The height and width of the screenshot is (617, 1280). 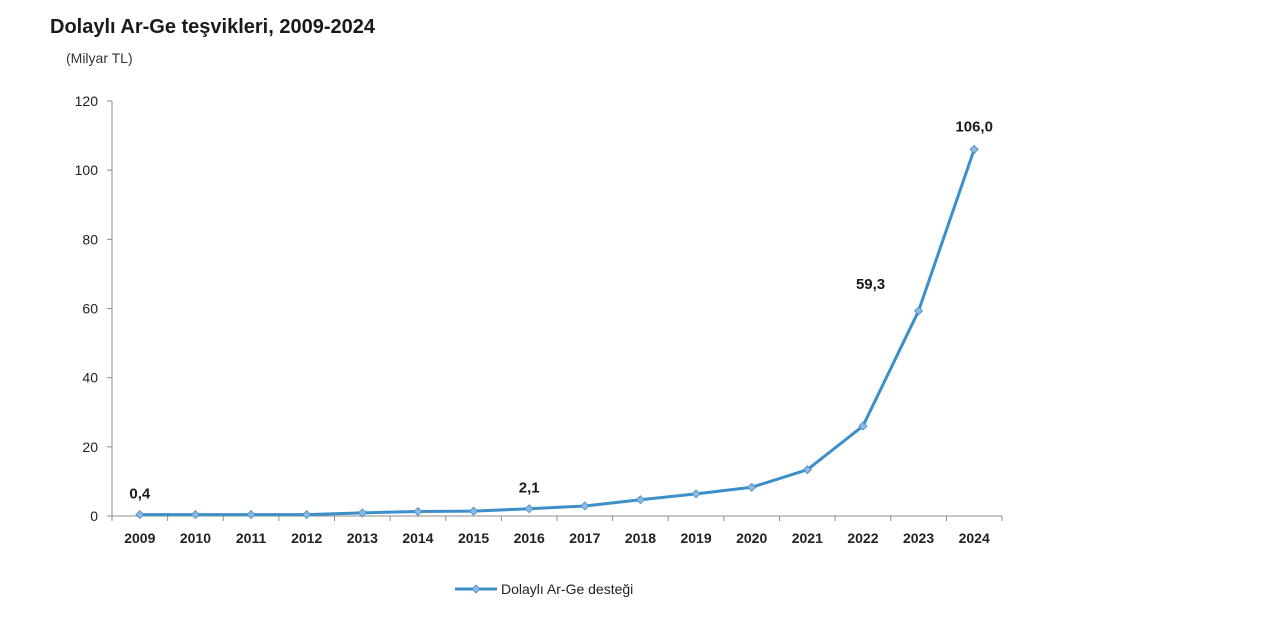 What do you see at coordinates (90, 239) in the screenshot?
I see `y-tick-label: 80` at bounding box center [90, 239].